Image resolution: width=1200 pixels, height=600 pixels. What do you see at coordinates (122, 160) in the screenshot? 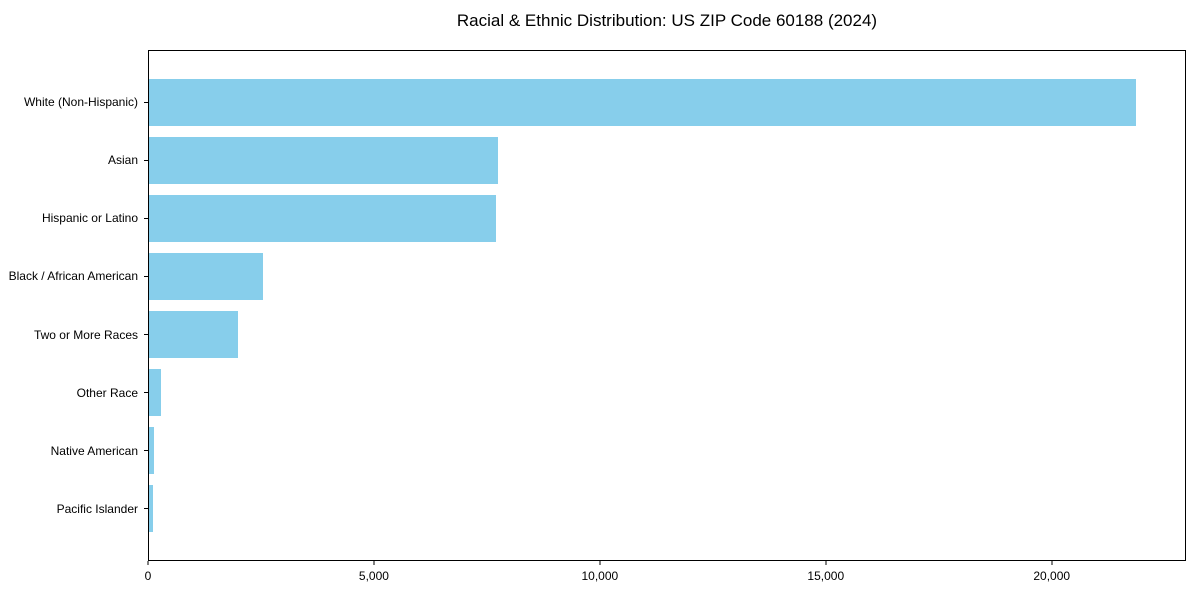
I see `category-label: Asian` at bounding box center [122, 160].